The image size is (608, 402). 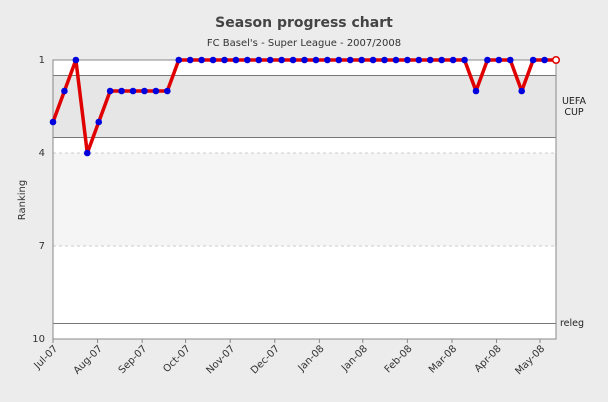 I want to click on zone-band, so click(x=304, y=106).